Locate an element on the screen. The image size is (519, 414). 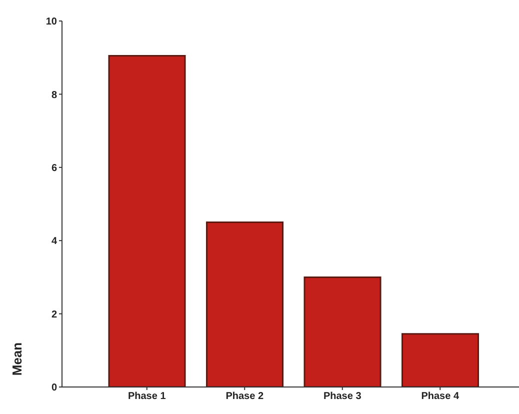
x-tick-label: Phase 1 is located at coordinates (147, 396).